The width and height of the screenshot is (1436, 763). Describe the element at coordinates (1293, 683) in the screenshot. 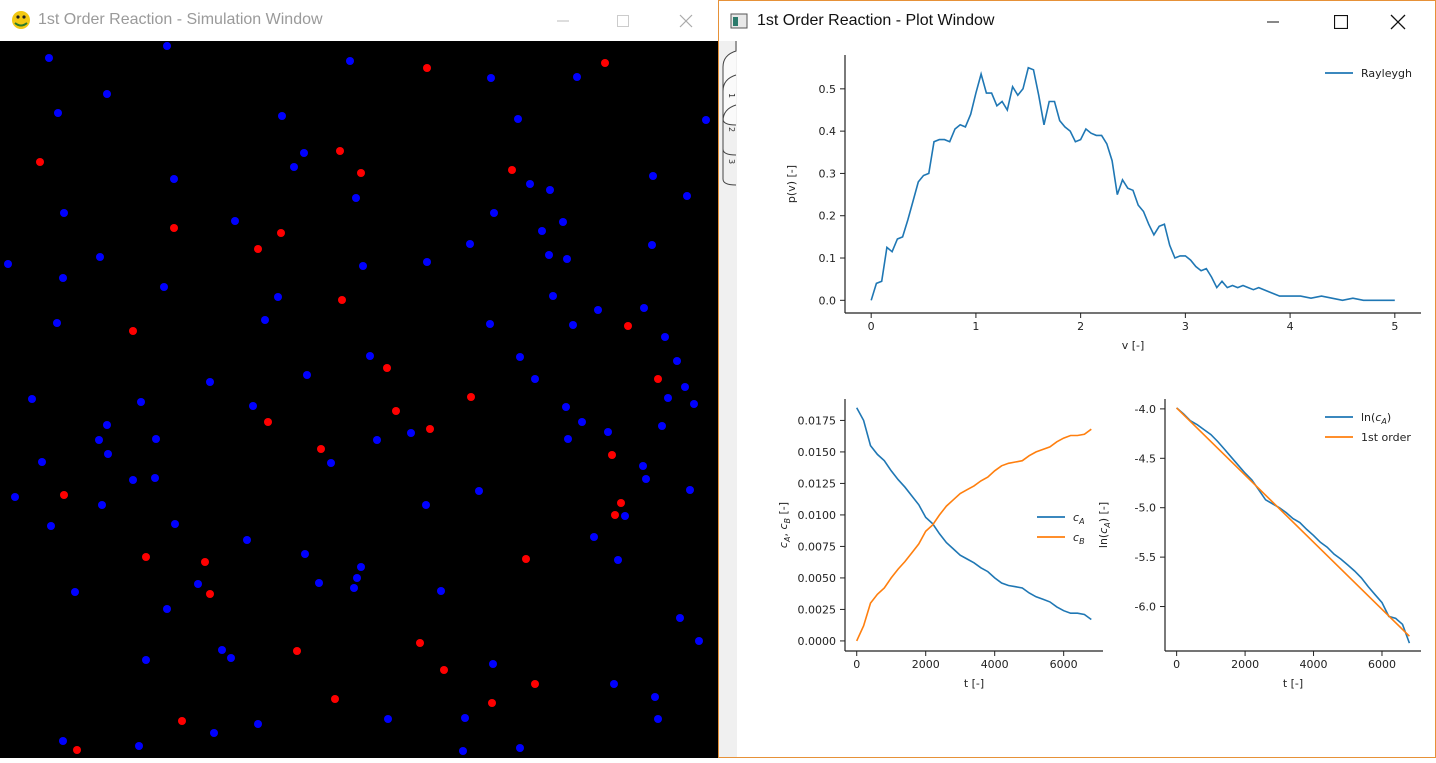

I see `x-axis-label: t [-]` at that location.